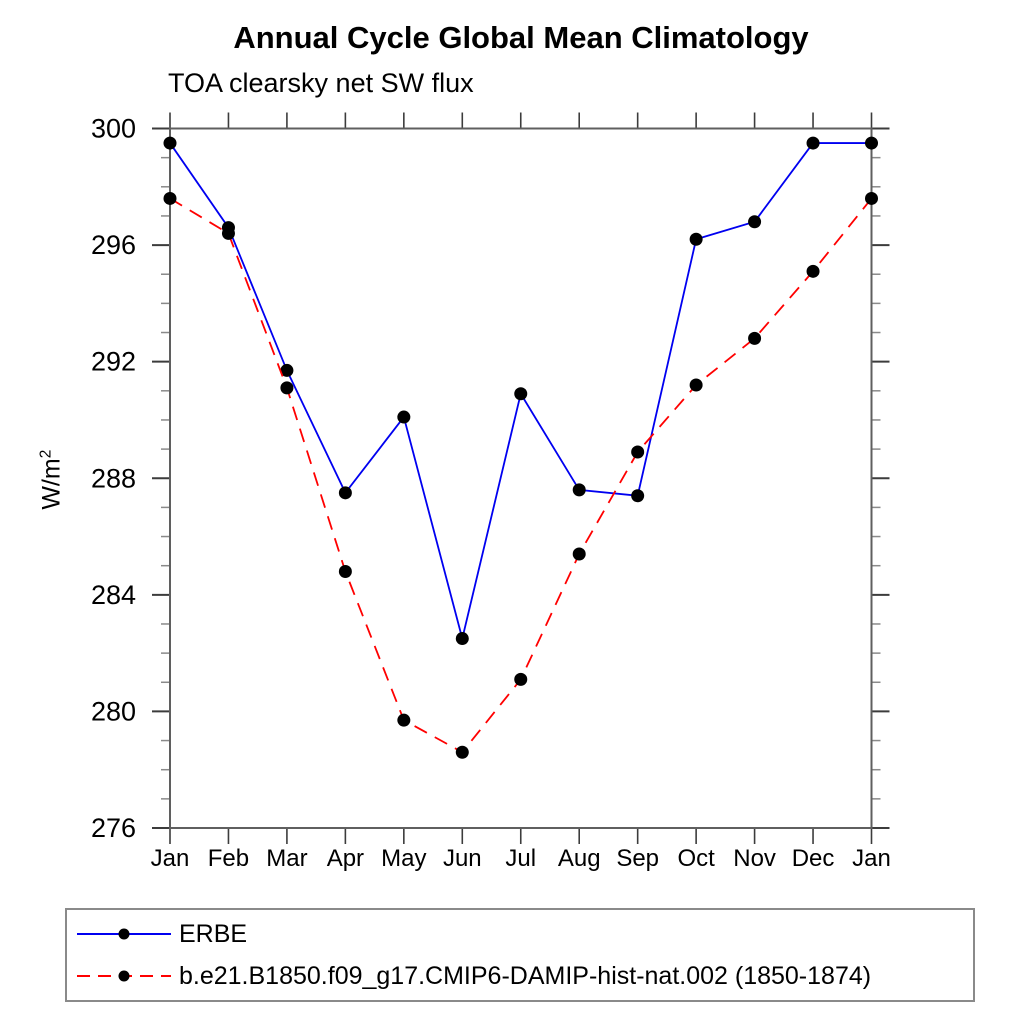  I want to click on legend-item-erbe: ERBE, so click(523, 934).